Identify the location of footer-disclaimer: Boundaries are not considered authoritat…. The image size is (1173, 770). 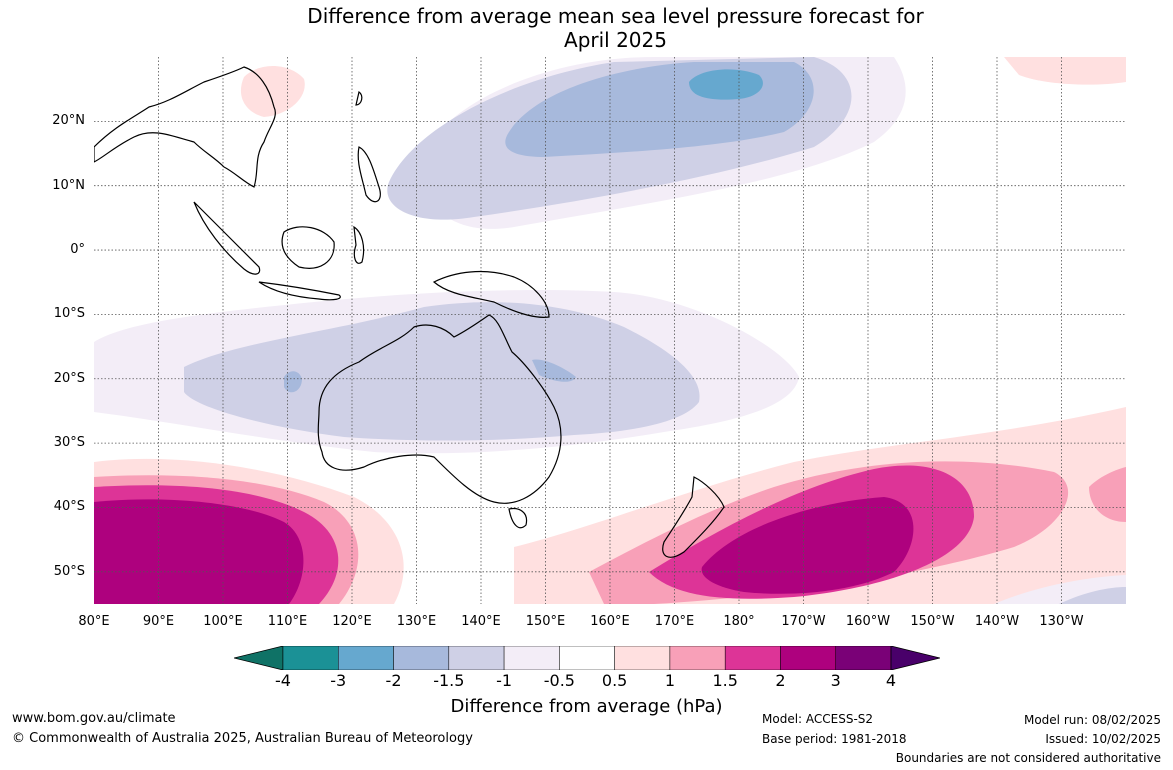
(1028, 758).